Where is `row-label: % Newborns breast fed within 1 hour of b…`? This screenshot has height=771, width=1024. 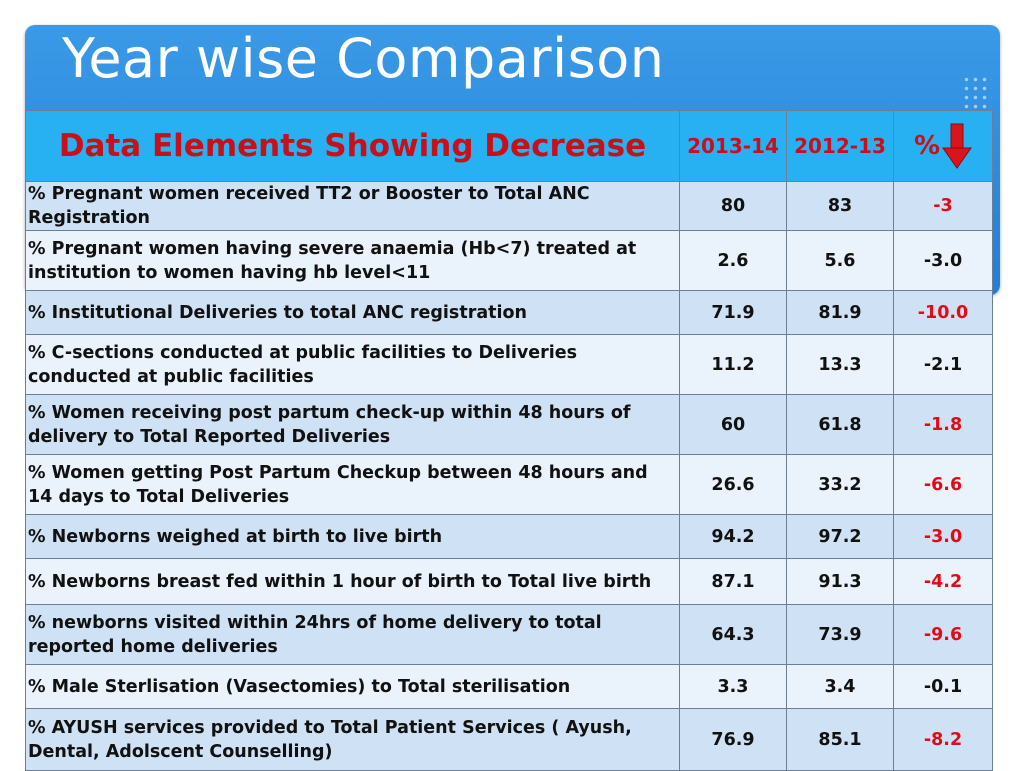 row-label: % Newborns breast fed within 1 hour of b… is located at coordinates (352, 581).